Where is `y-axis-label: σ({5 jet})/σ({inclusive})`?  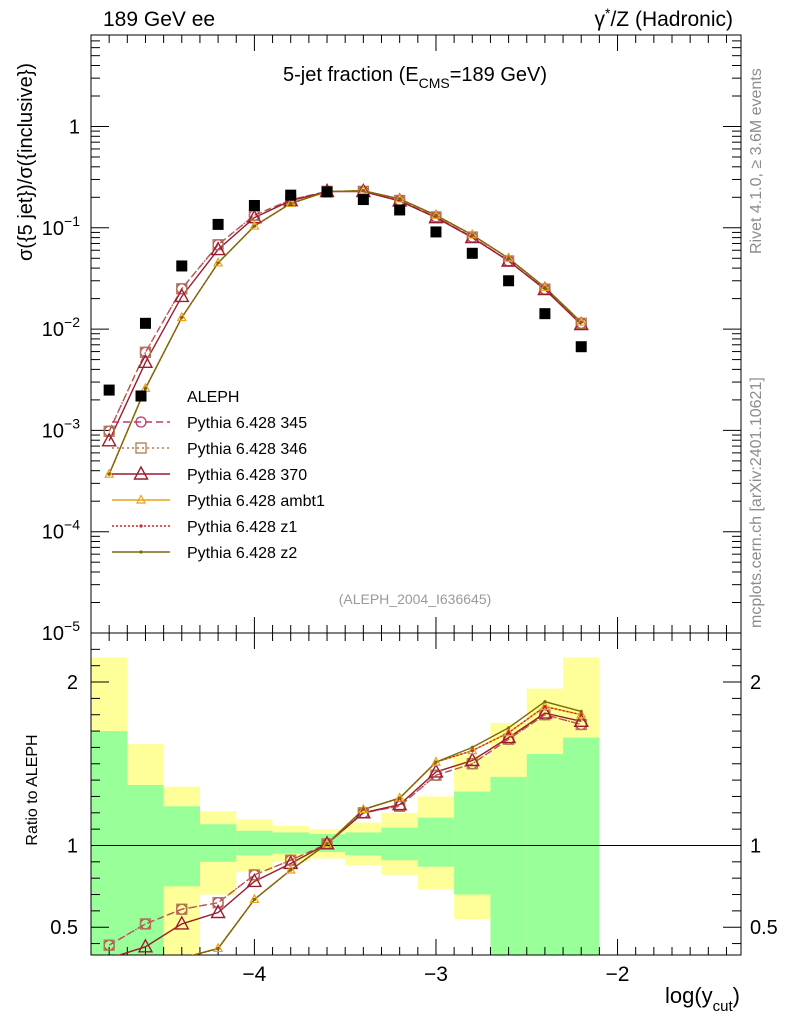 y-axis-label: σ({5 jet})/σ({inclusive}) is located at coordinates (26, 162).